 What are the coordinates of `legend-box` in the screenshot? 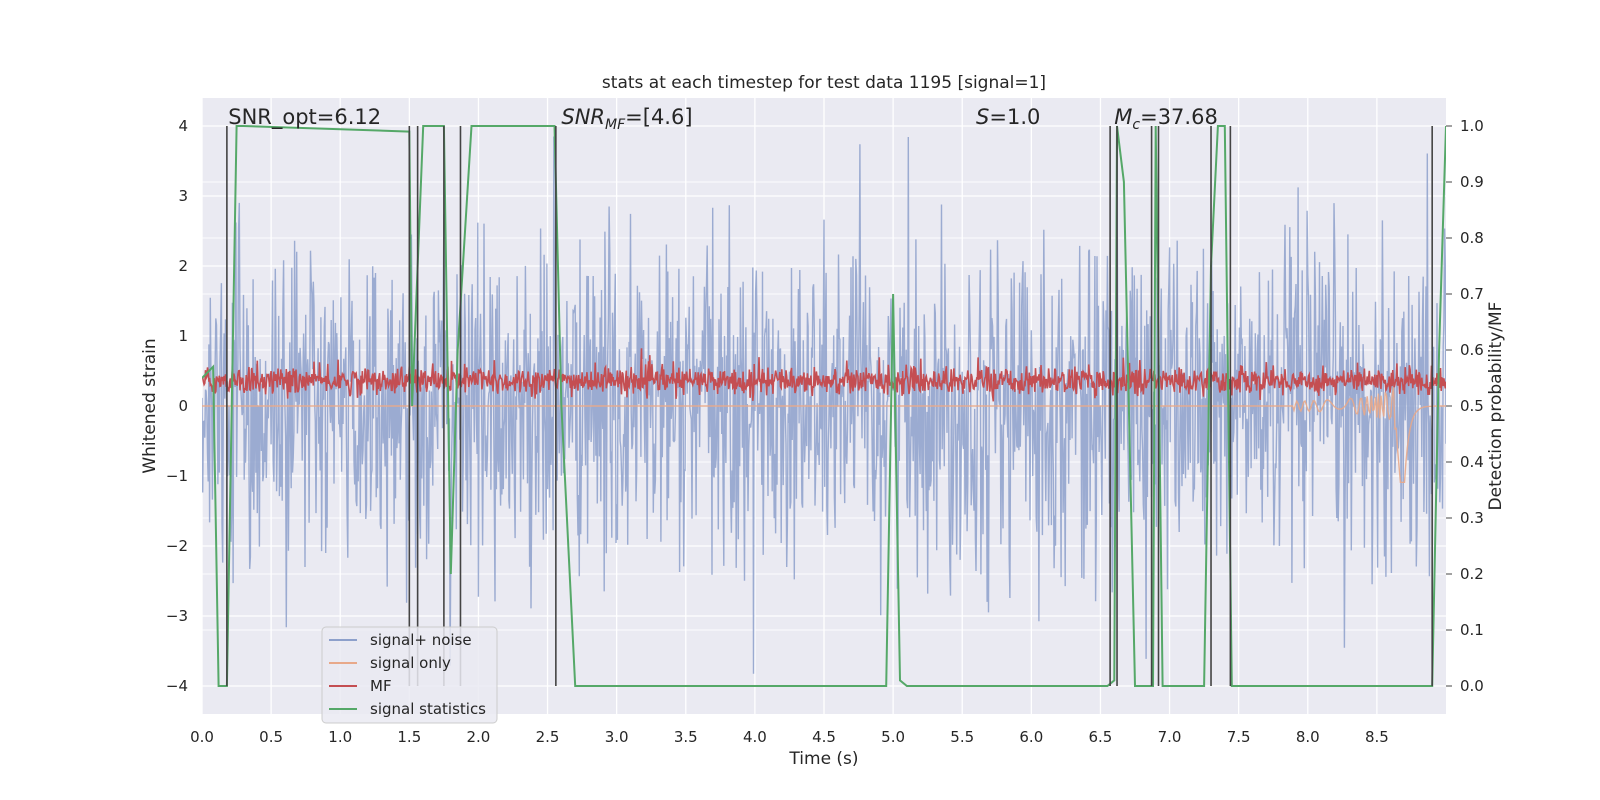 It's located at (409, 675).